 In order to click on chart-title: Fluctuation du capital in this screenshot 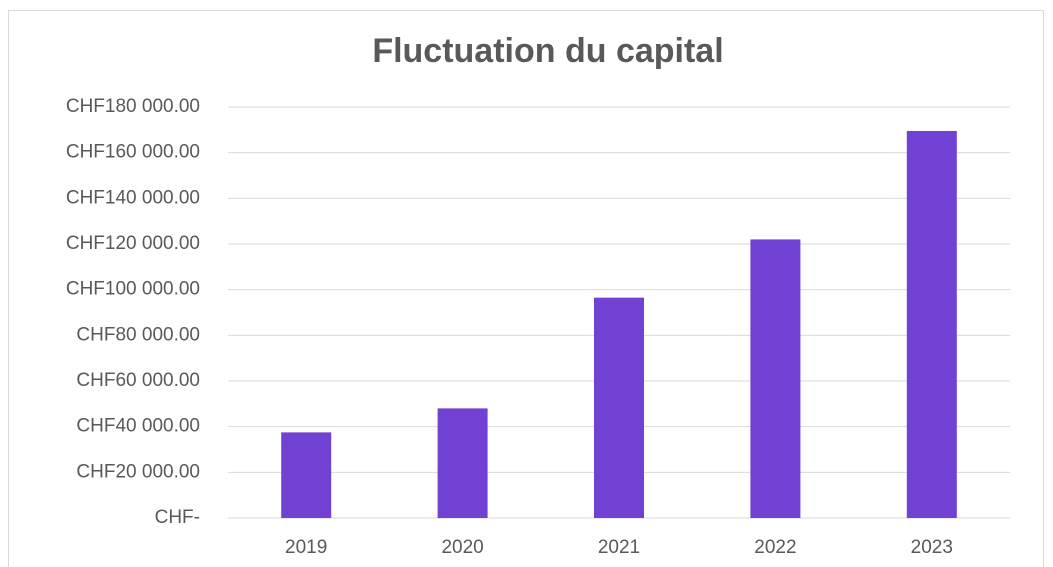, I will do `click(547, 51)`.